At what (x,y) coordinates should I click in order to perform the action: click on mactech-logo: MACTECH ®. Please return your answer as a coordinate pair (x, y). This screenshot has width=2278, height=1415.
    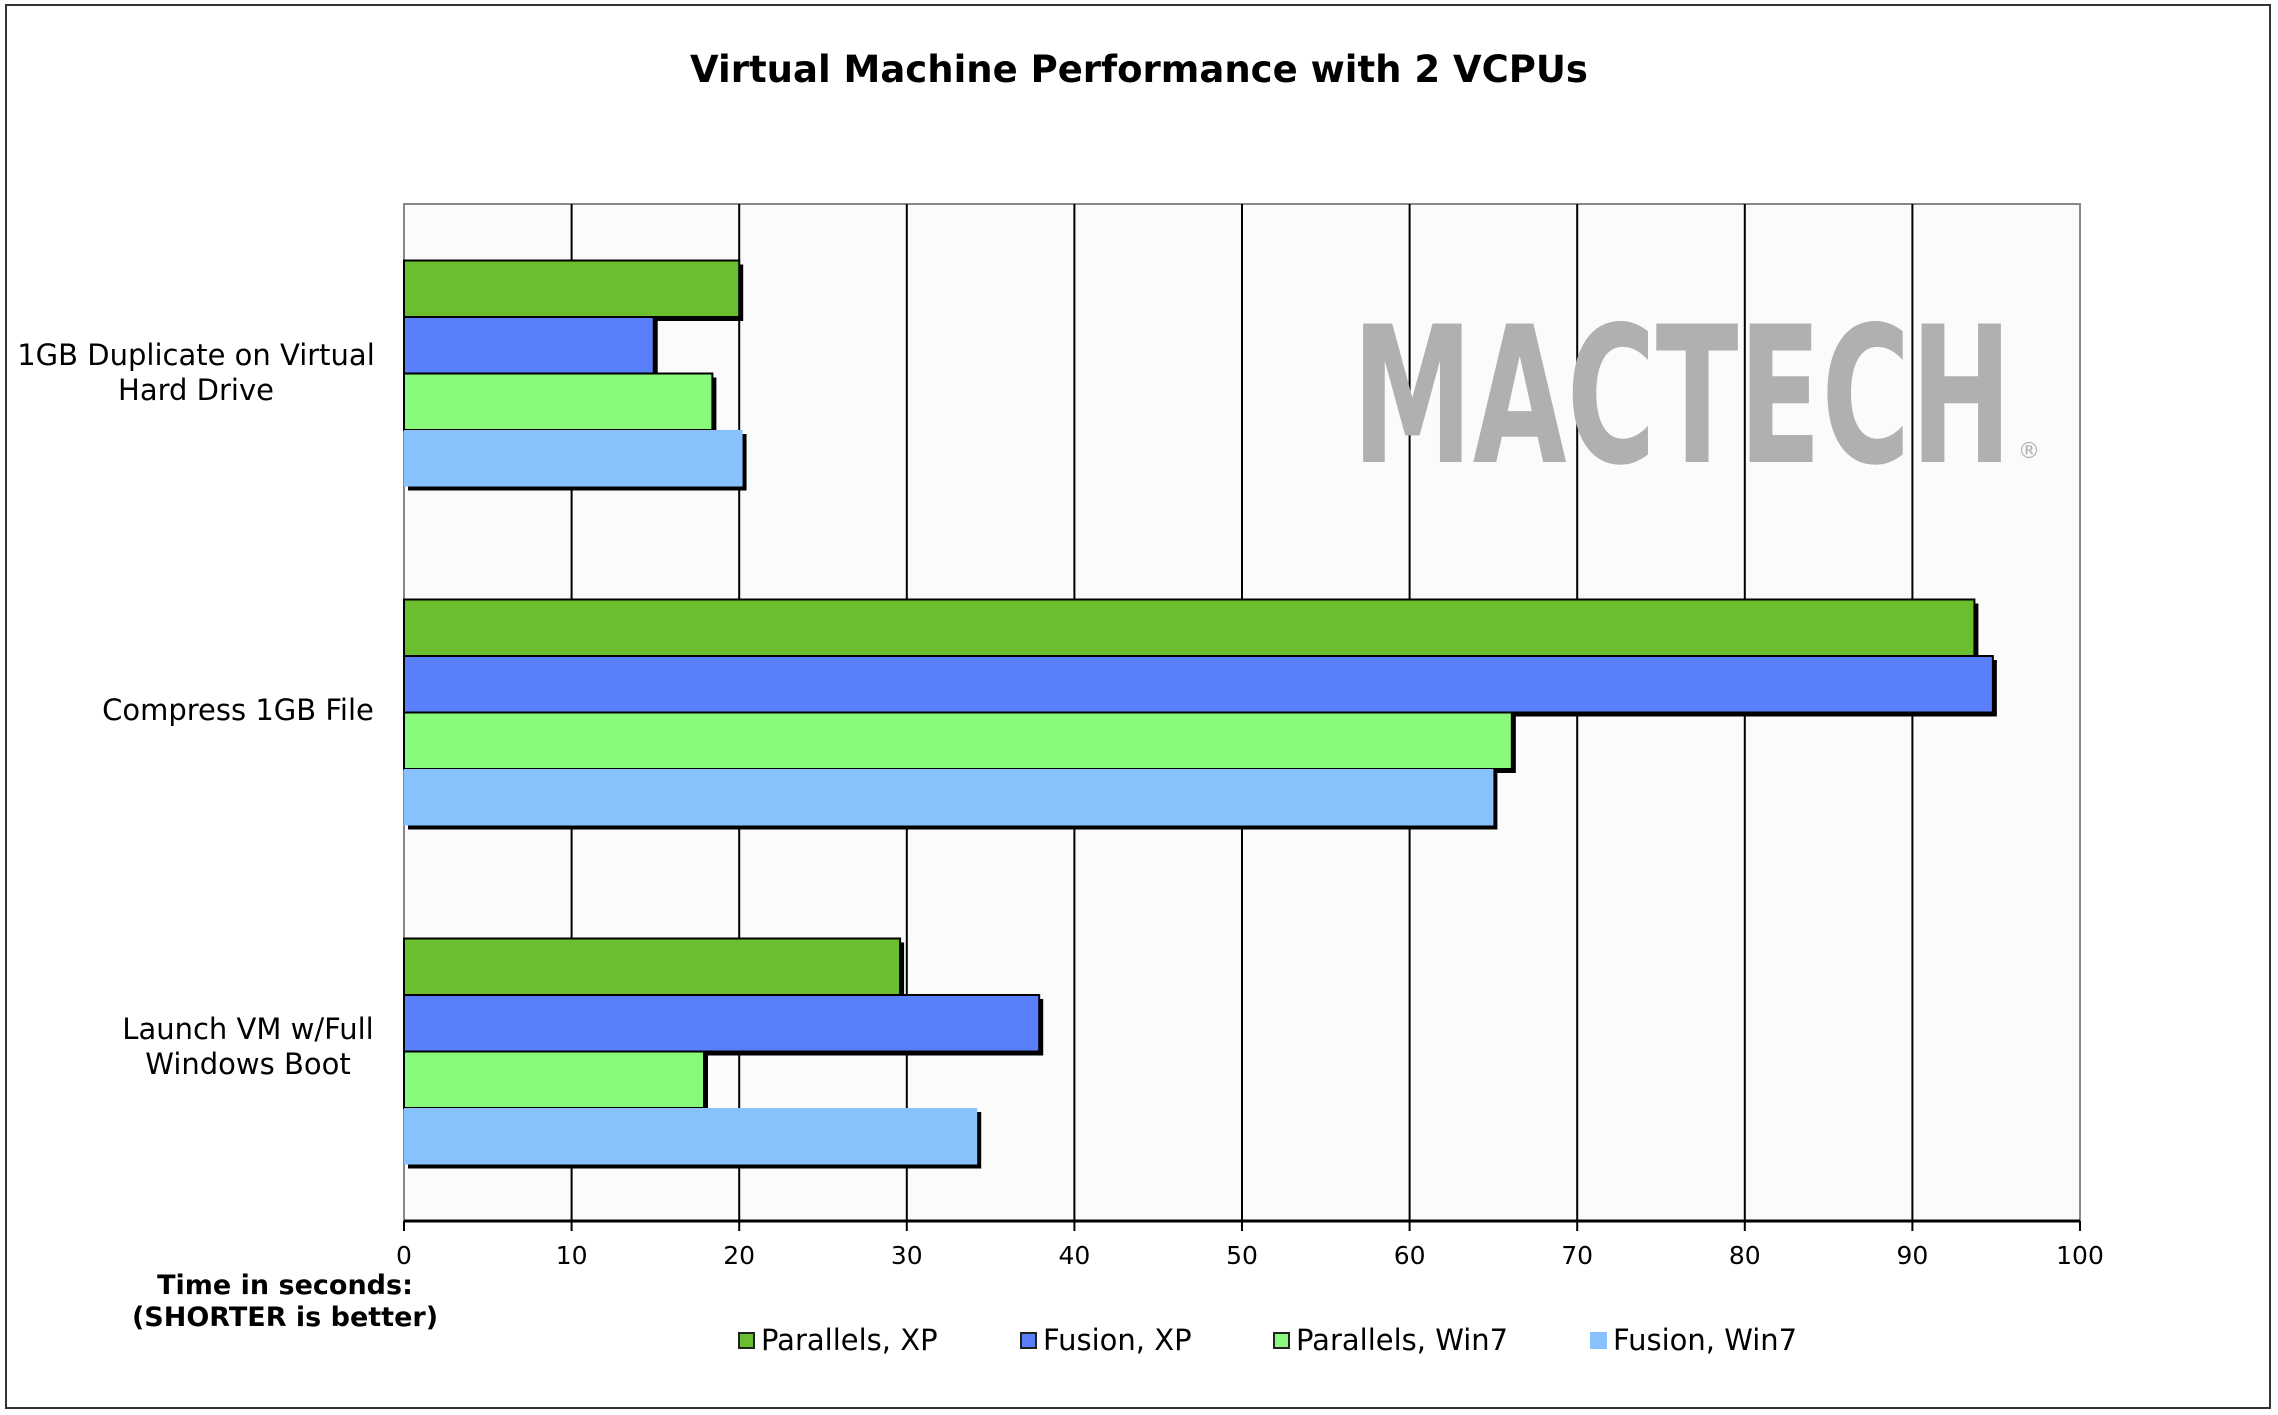
    Looking at the image, I should click on (1696, 396).